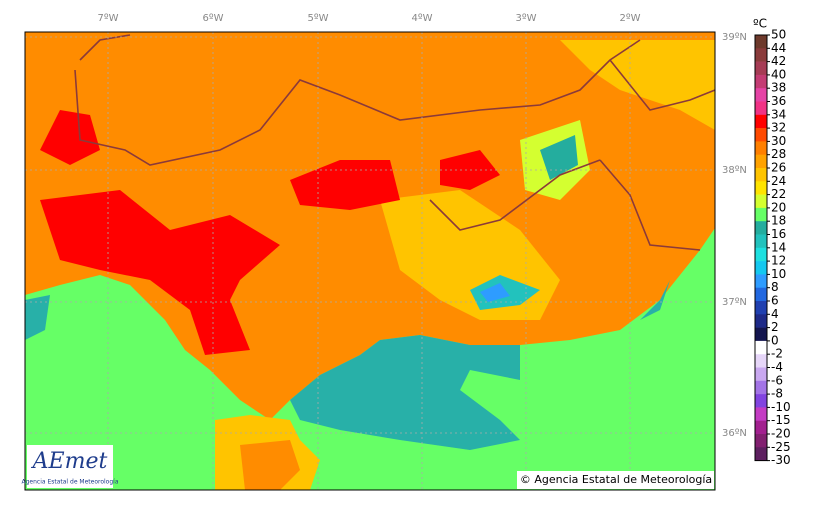 This screenshot has height=506, width=835. I want to click on colorbar-label: 24, so click(778, 181).